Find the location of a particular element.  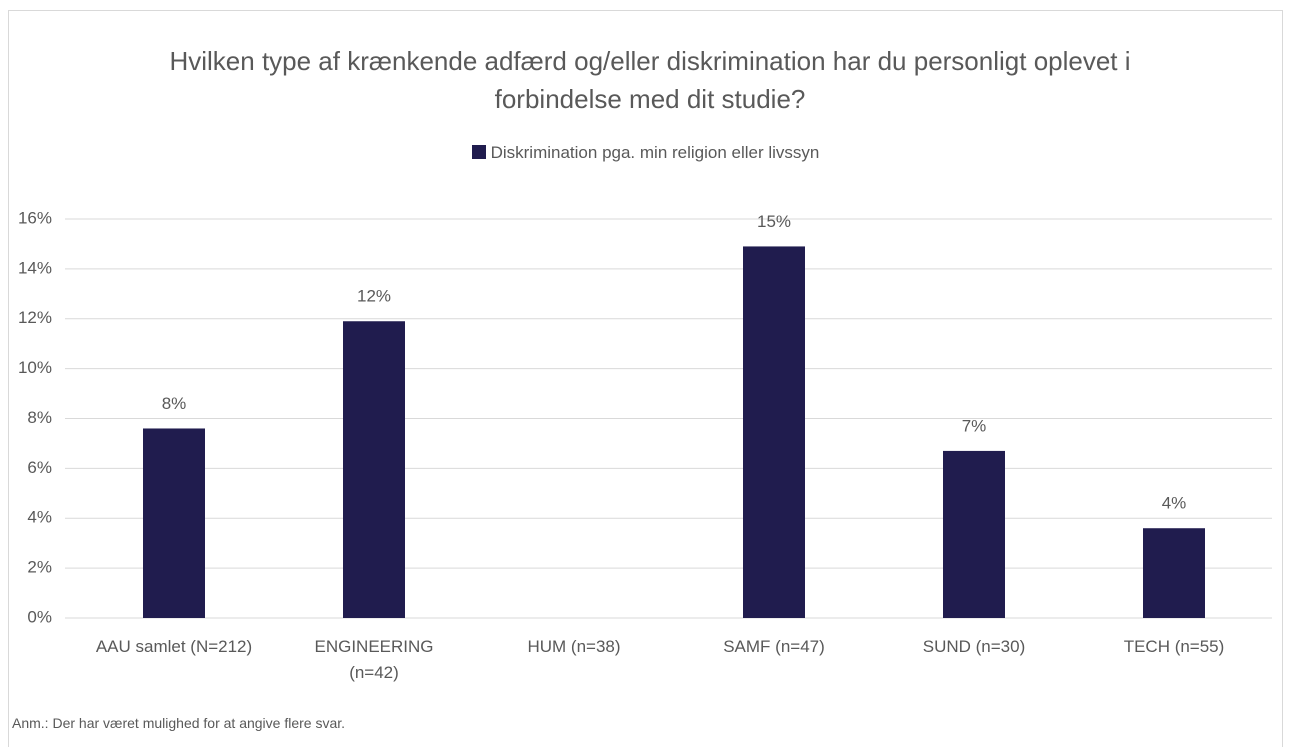

x-tick-label: TECH (n=55) is located at coordinates (1174, 646).